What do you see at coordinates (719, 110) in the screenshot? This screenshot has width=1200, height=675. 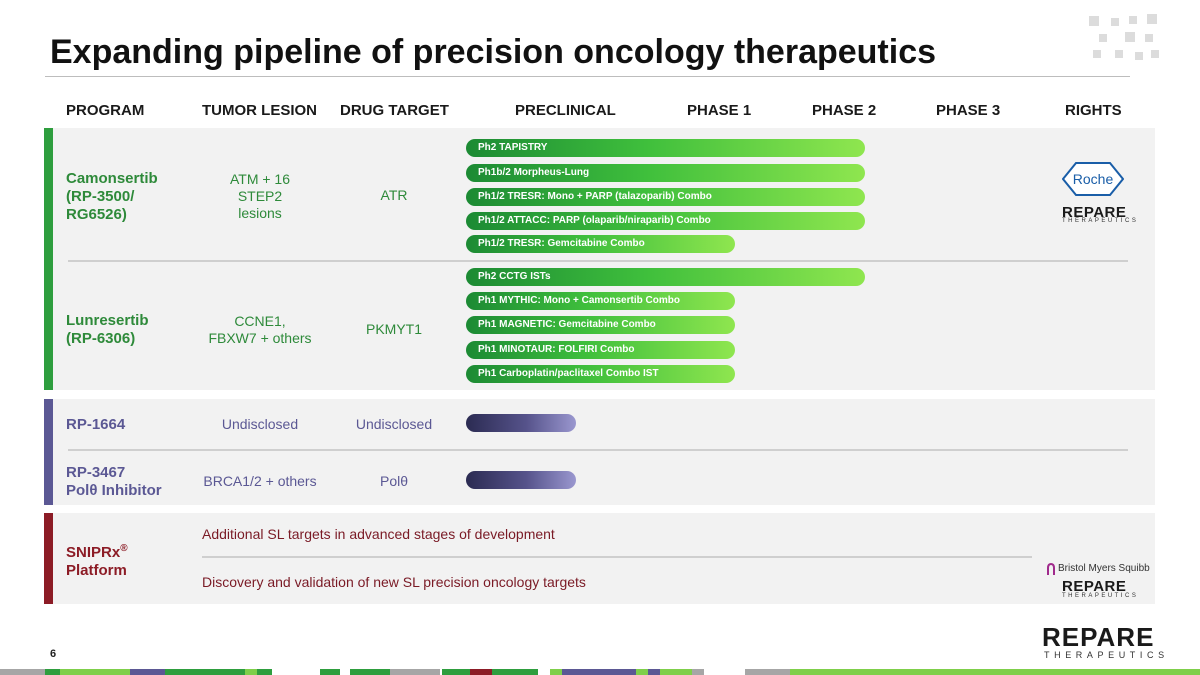 I see `header-phase-1: PHASE 1` at bounding box center [719, 110].